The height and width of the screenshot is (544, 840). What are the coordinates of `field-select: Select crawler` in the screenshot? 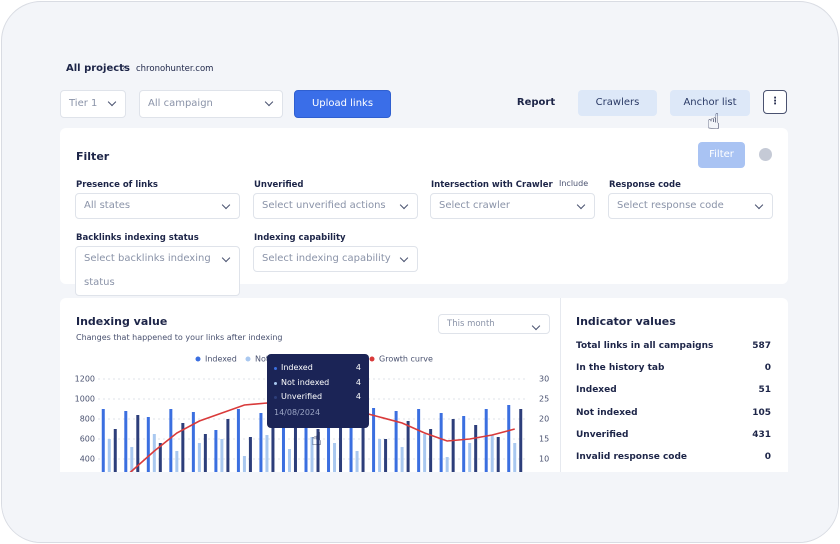 It's located at (512, 206).